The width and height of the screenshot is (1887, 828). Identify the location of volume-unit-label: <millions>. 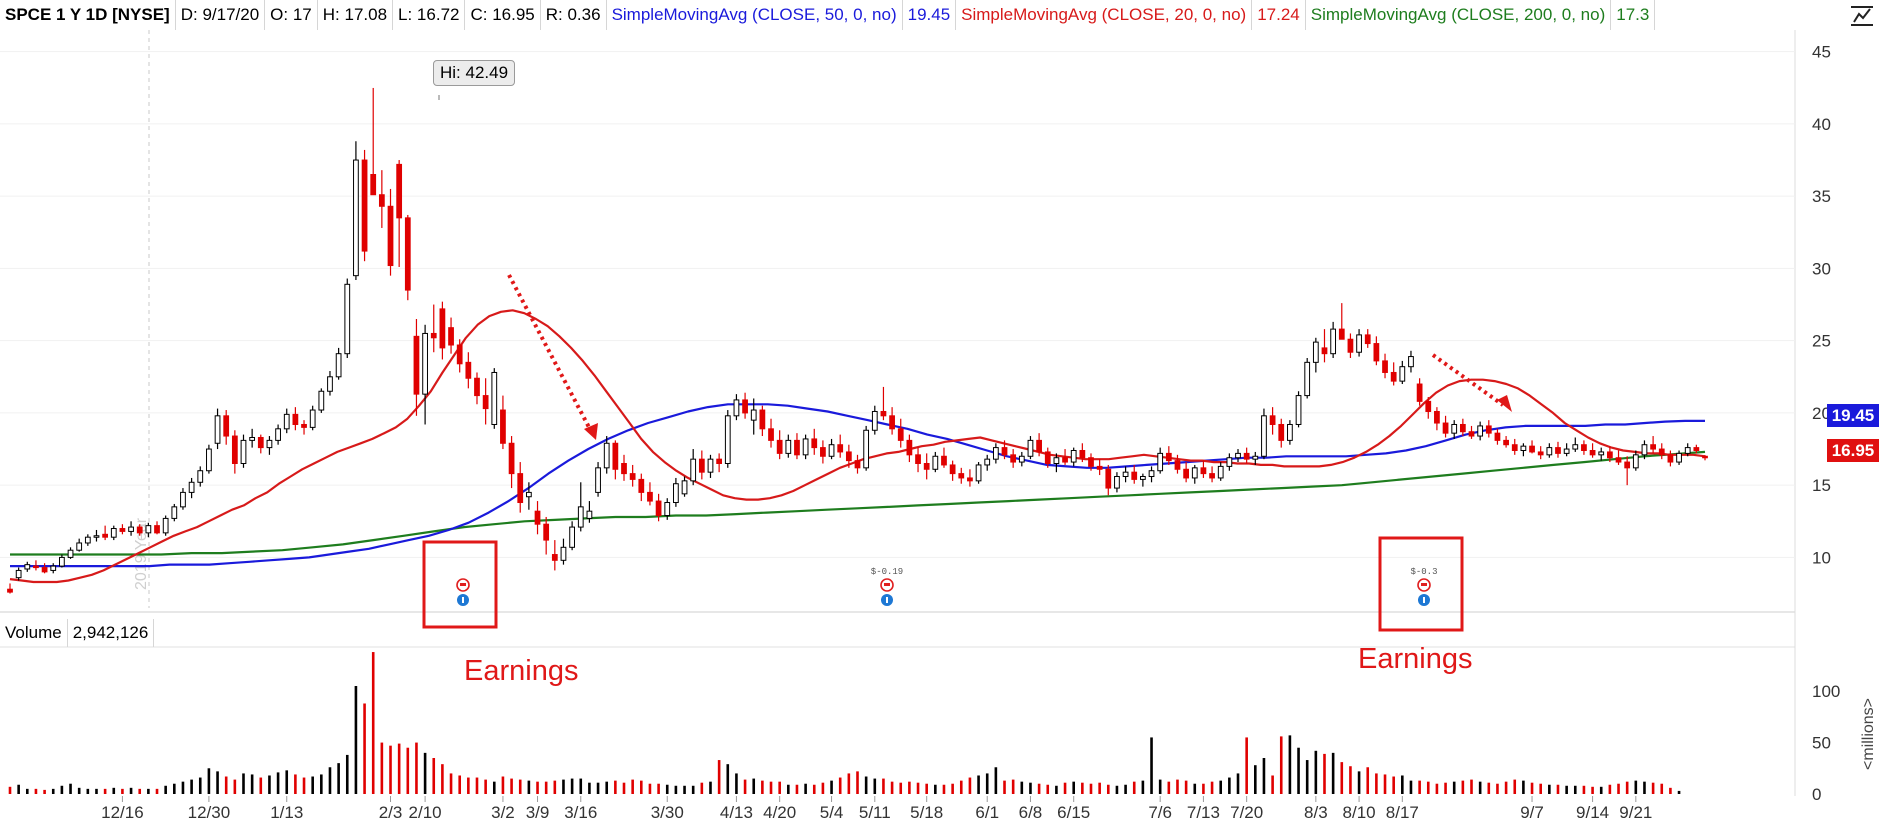
(1868, 734).